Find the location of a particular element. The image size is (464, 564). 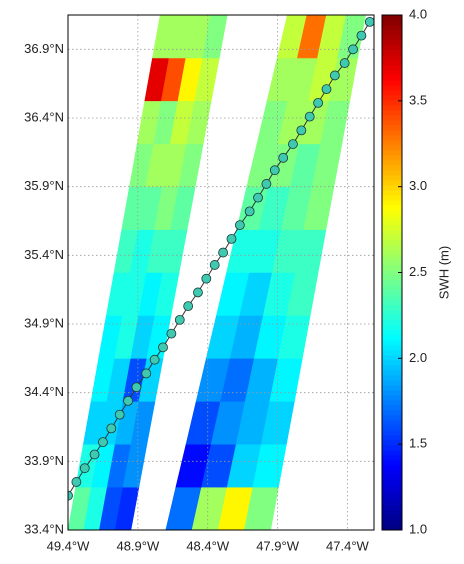

y-tick-label: 36.9°N is located at coordinates (44, 48).